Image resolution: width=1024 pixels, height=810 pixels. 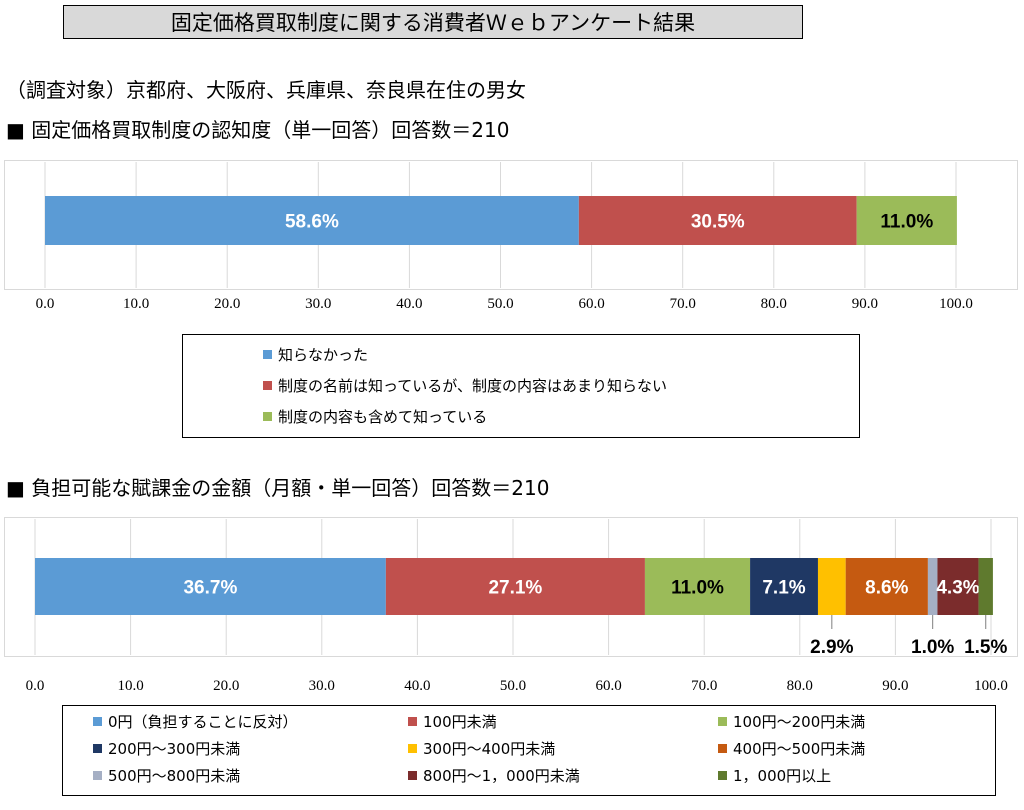 What do you see at coordinates (831, 647) in the screenshot?
I see `data-label: 2.9%` at bounding box center [831, 647].